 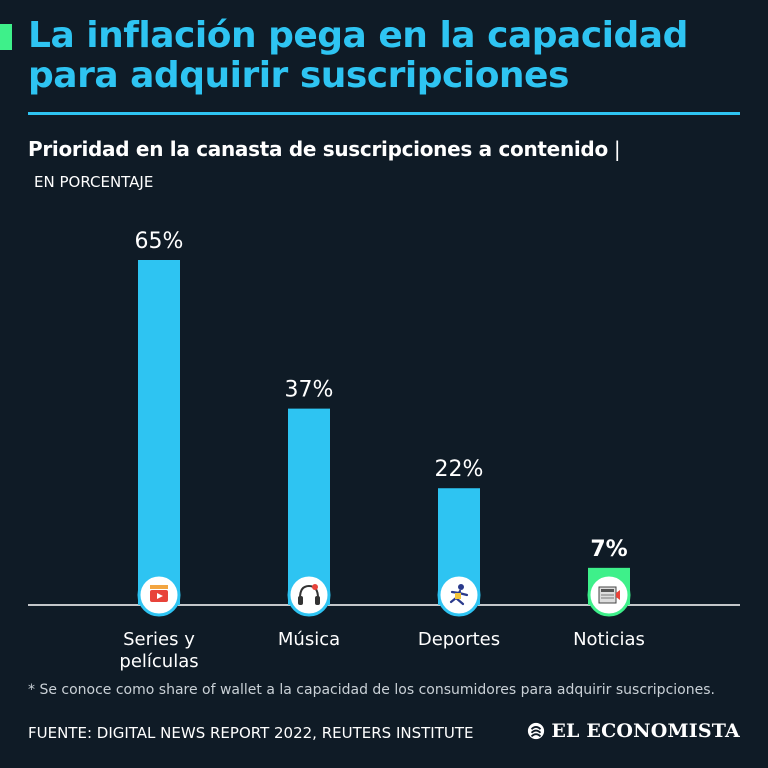 I want to click on value-label-3: 22%, so click(x=459, y=469).